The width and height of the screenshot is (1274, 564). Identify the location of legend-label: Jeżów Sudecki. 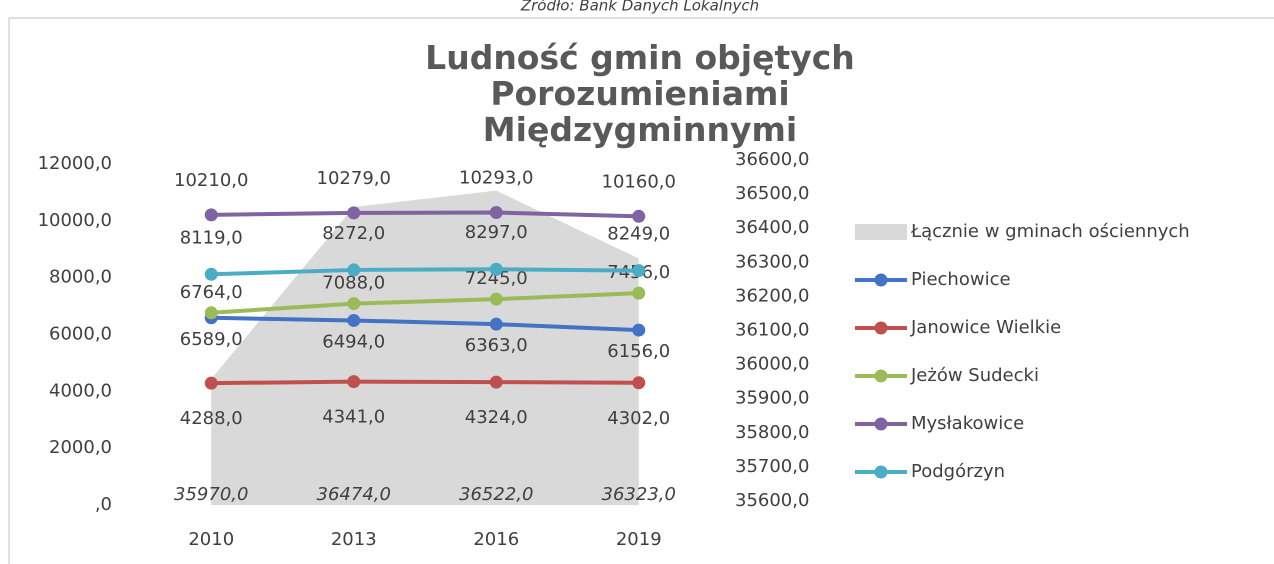
(974, 375).